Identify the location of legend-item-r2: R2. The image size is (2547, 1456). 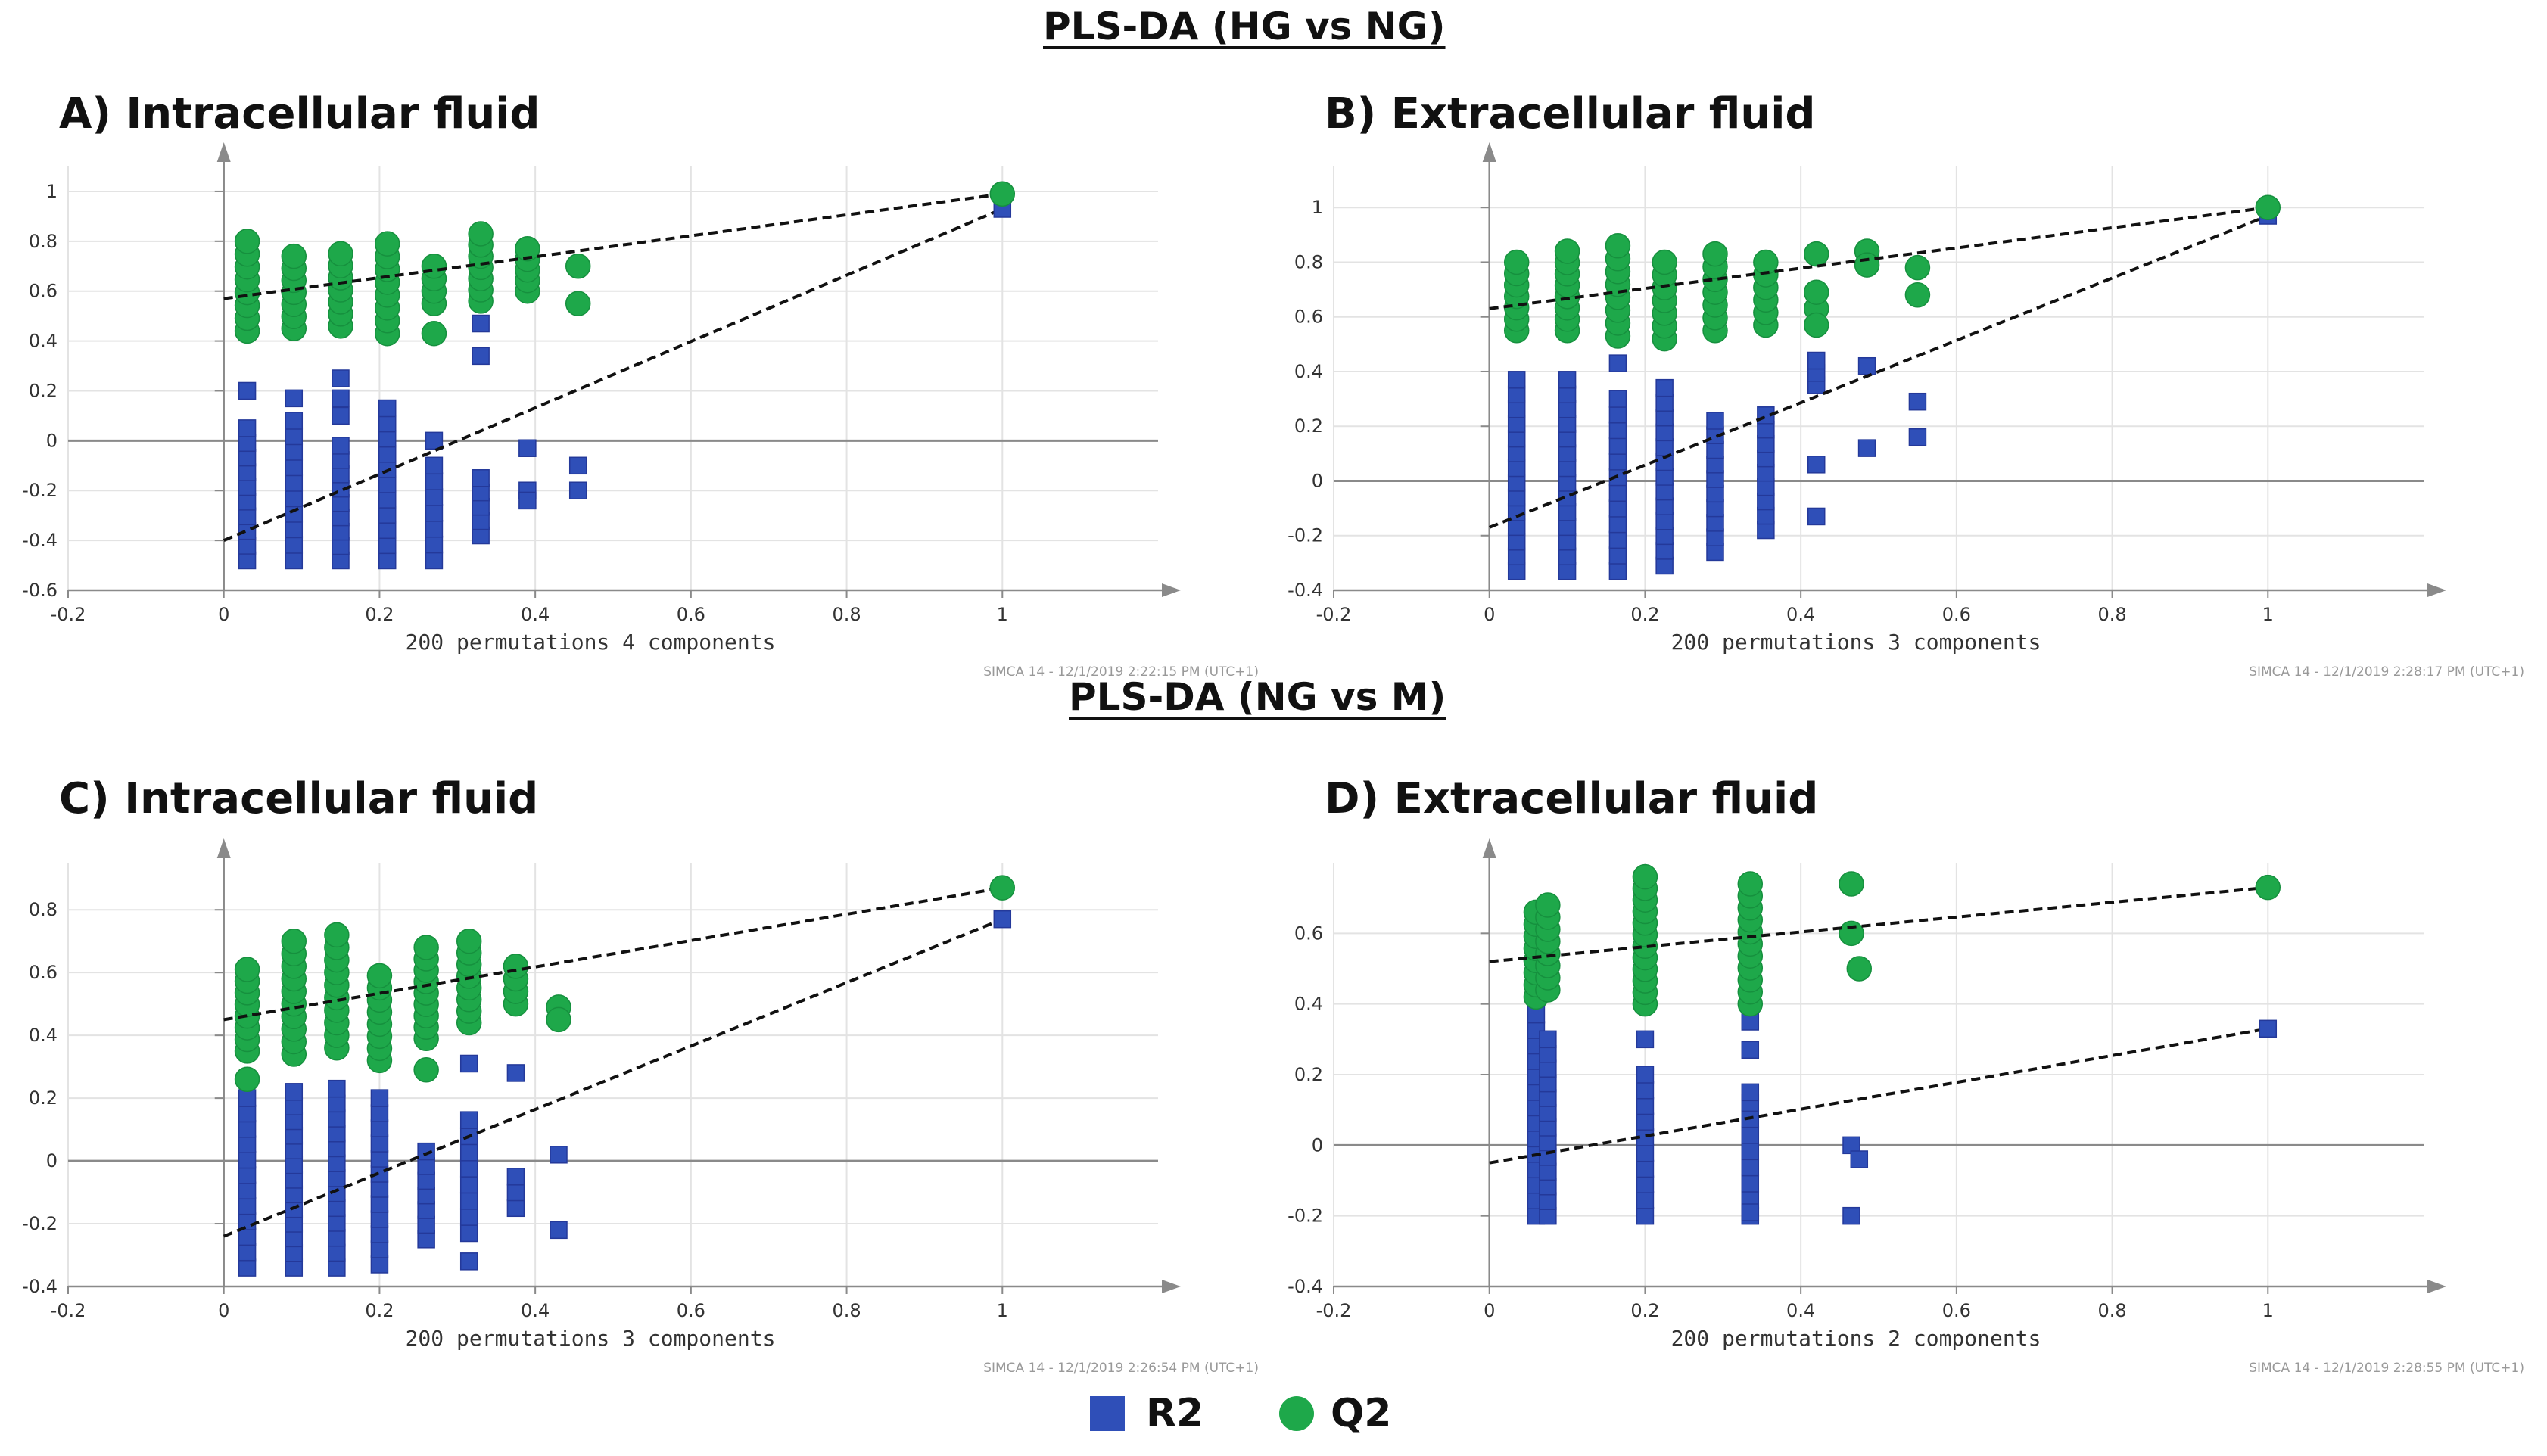
(1146, 1414).